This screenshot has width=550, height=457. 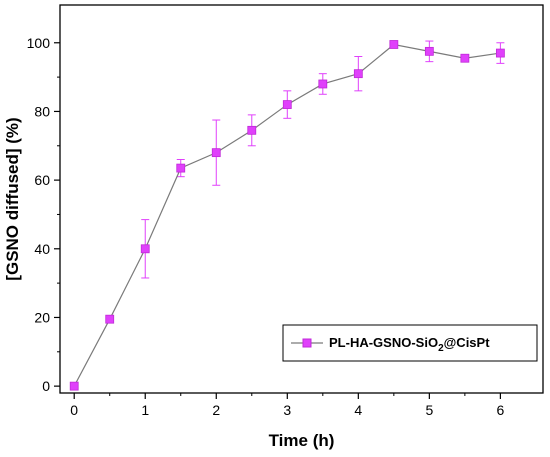 What do you see at coordinates (467, 342) in the screenshot?
I see `legend-label-tail: @CisPt` at bounding box center [467, 342].